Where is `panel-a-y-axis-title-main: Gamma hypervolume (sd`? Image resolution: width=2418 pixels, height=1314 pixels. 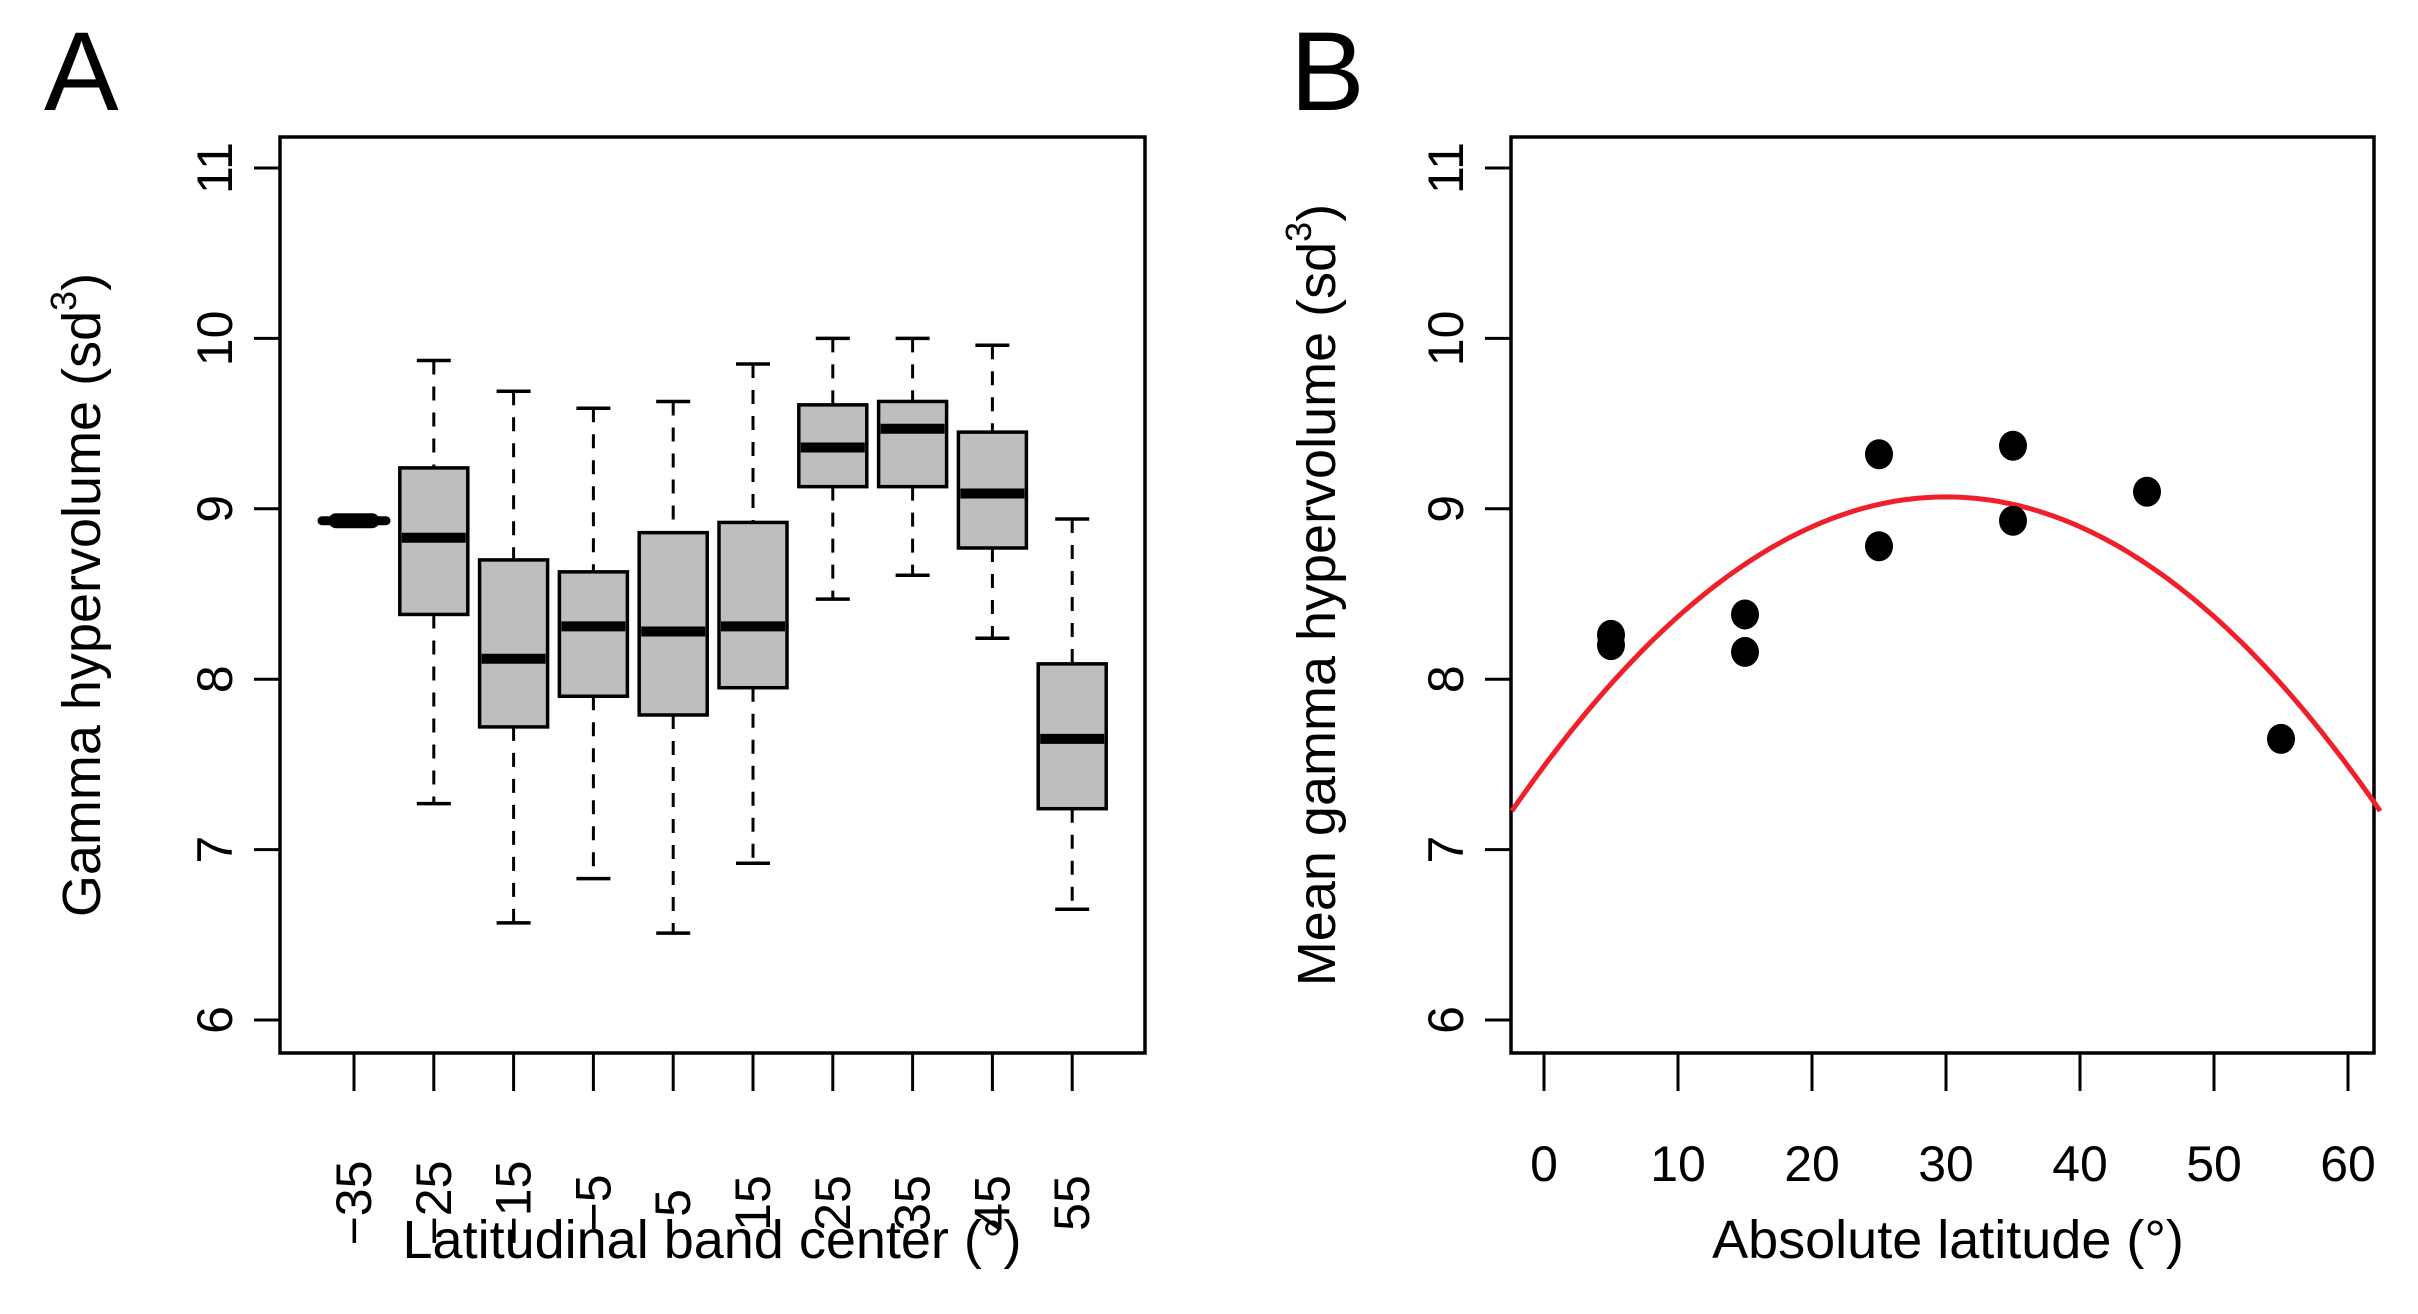
panel-a-y-axis-title-main: Gamma hypervolume (sd is located at coordinates (82, 614).